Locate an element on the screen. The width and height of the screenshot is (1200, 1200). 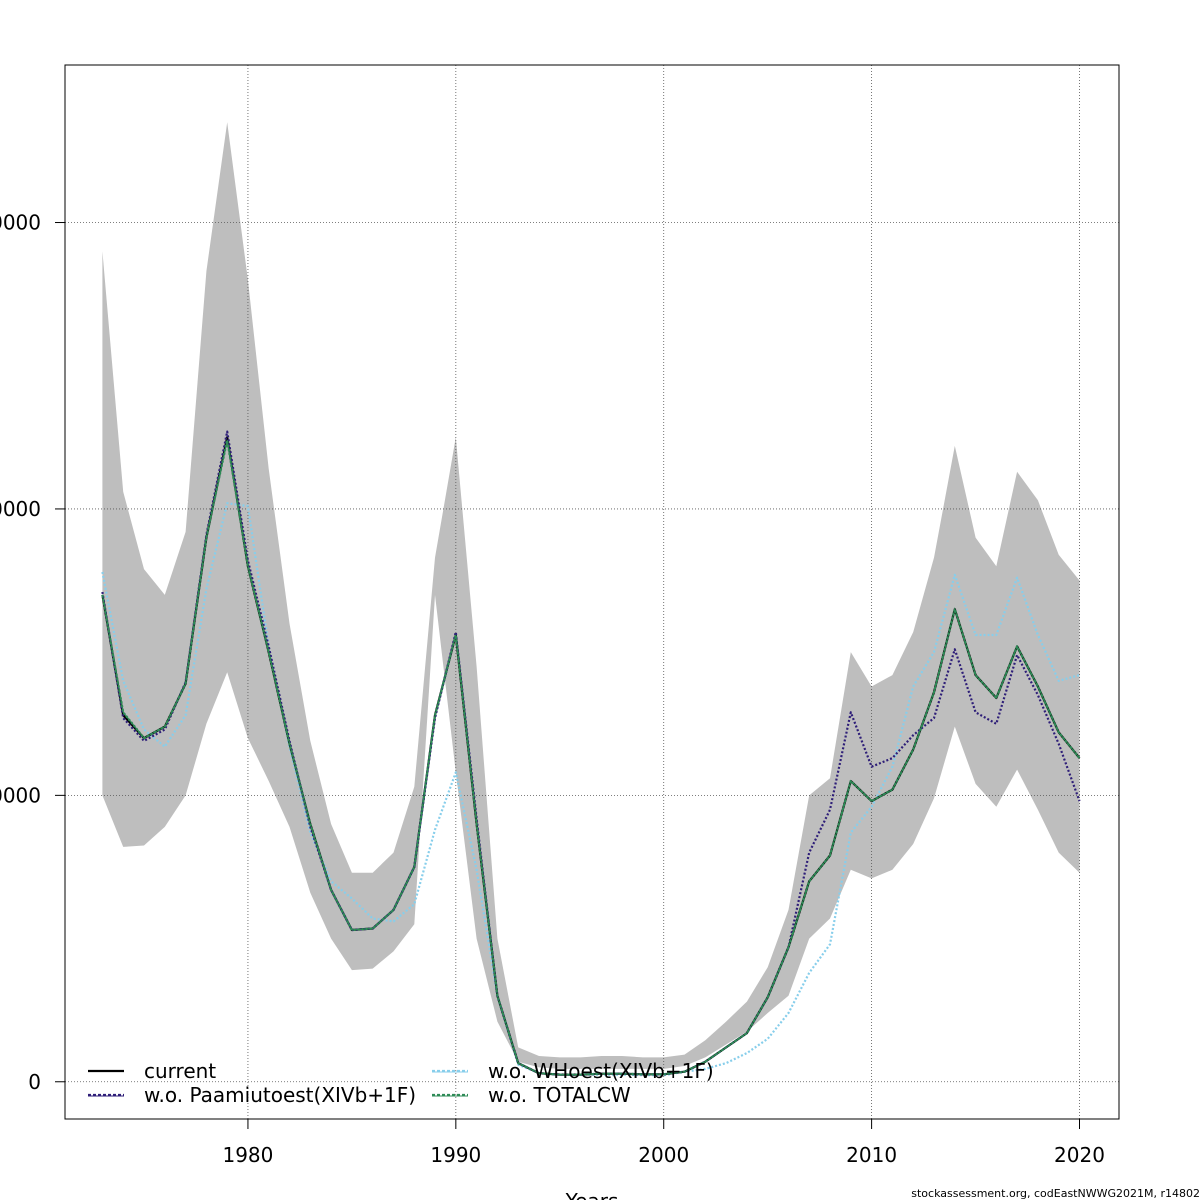
x-axis-label: Years is located at coordinates (592, 1194).